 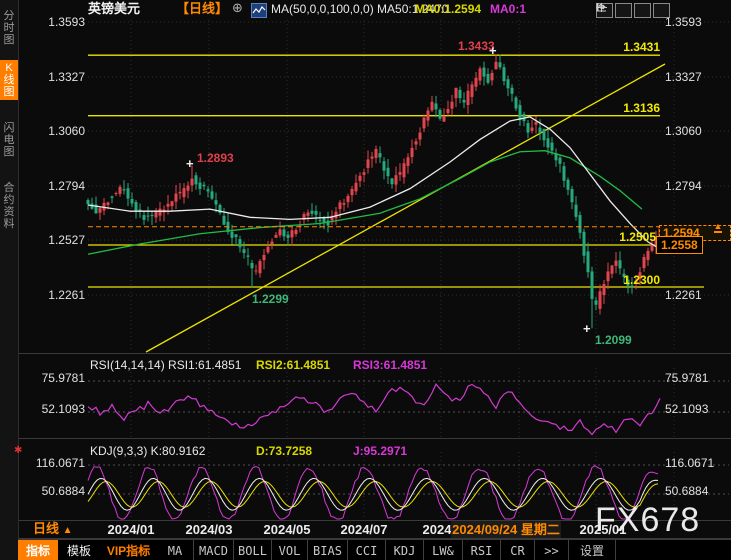 I want to click on header-toolbuttons, so click(x=633, y=10).